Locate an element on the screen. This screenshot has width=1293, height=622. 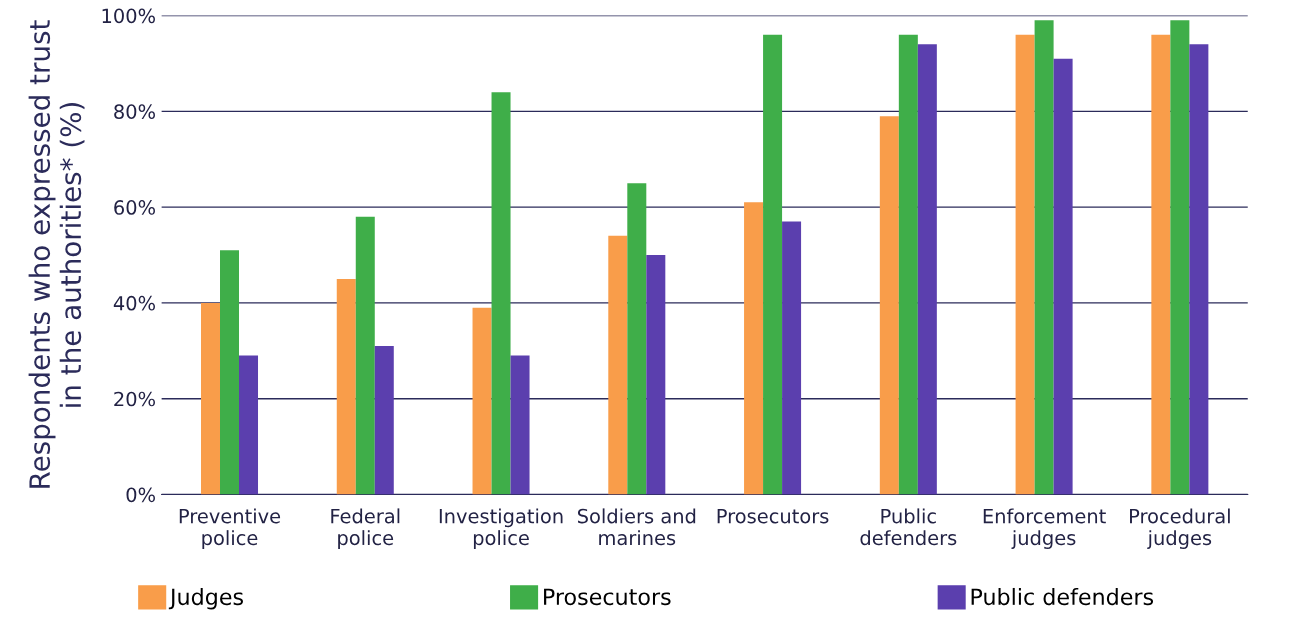
y-tick-label: 60% is located at coordinates (134, 207).